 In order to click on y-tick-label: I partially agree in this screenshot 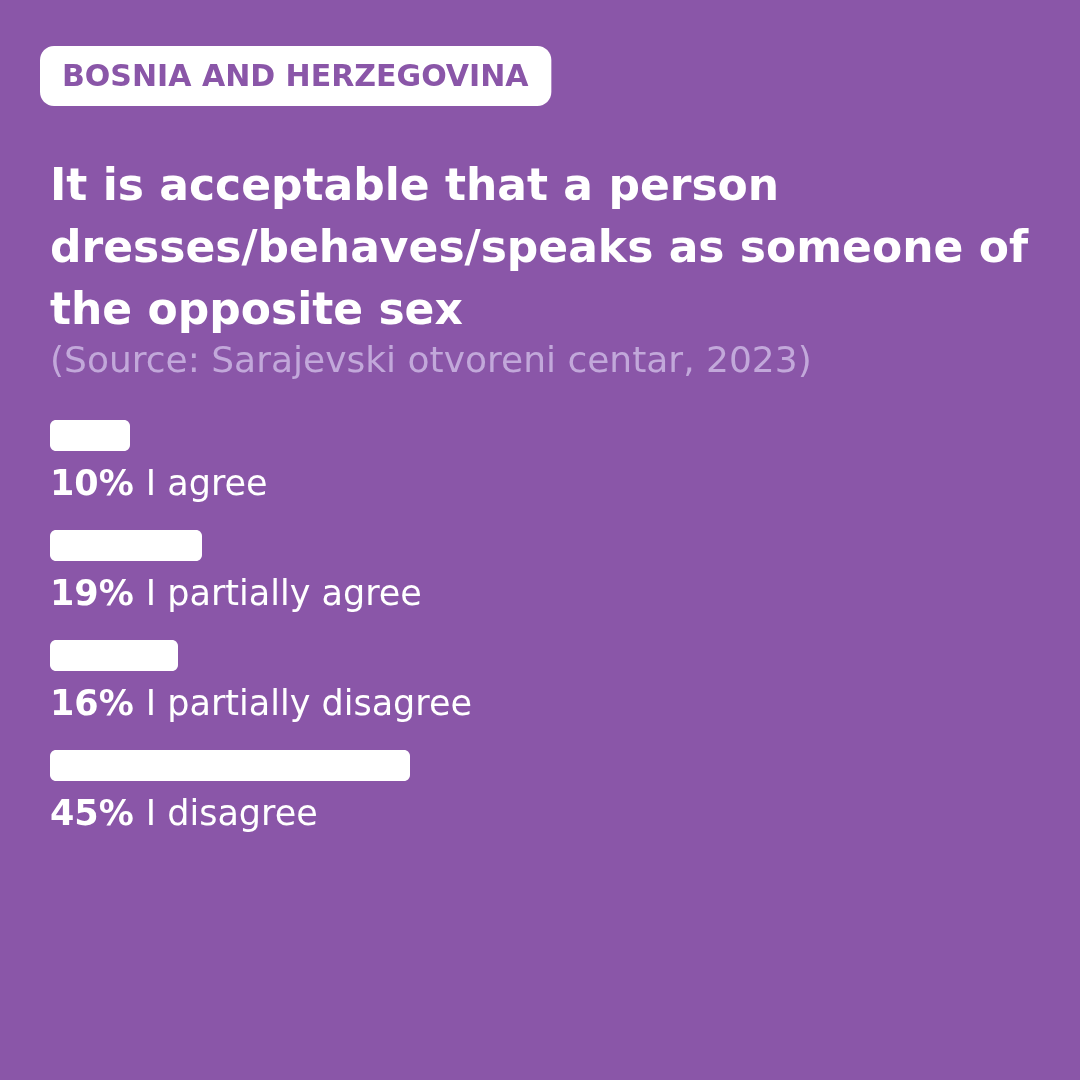, I will do `click(283, 593)`.